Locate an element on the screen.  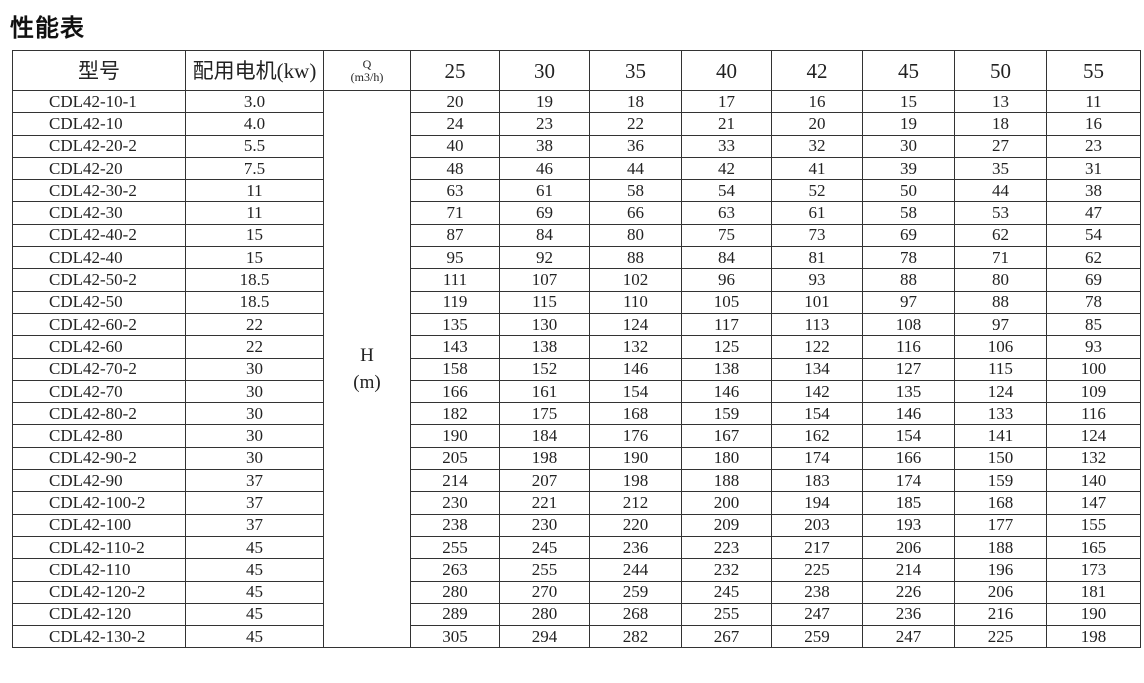
head-value-cell: 47 is located at coordinates (1093, 213).